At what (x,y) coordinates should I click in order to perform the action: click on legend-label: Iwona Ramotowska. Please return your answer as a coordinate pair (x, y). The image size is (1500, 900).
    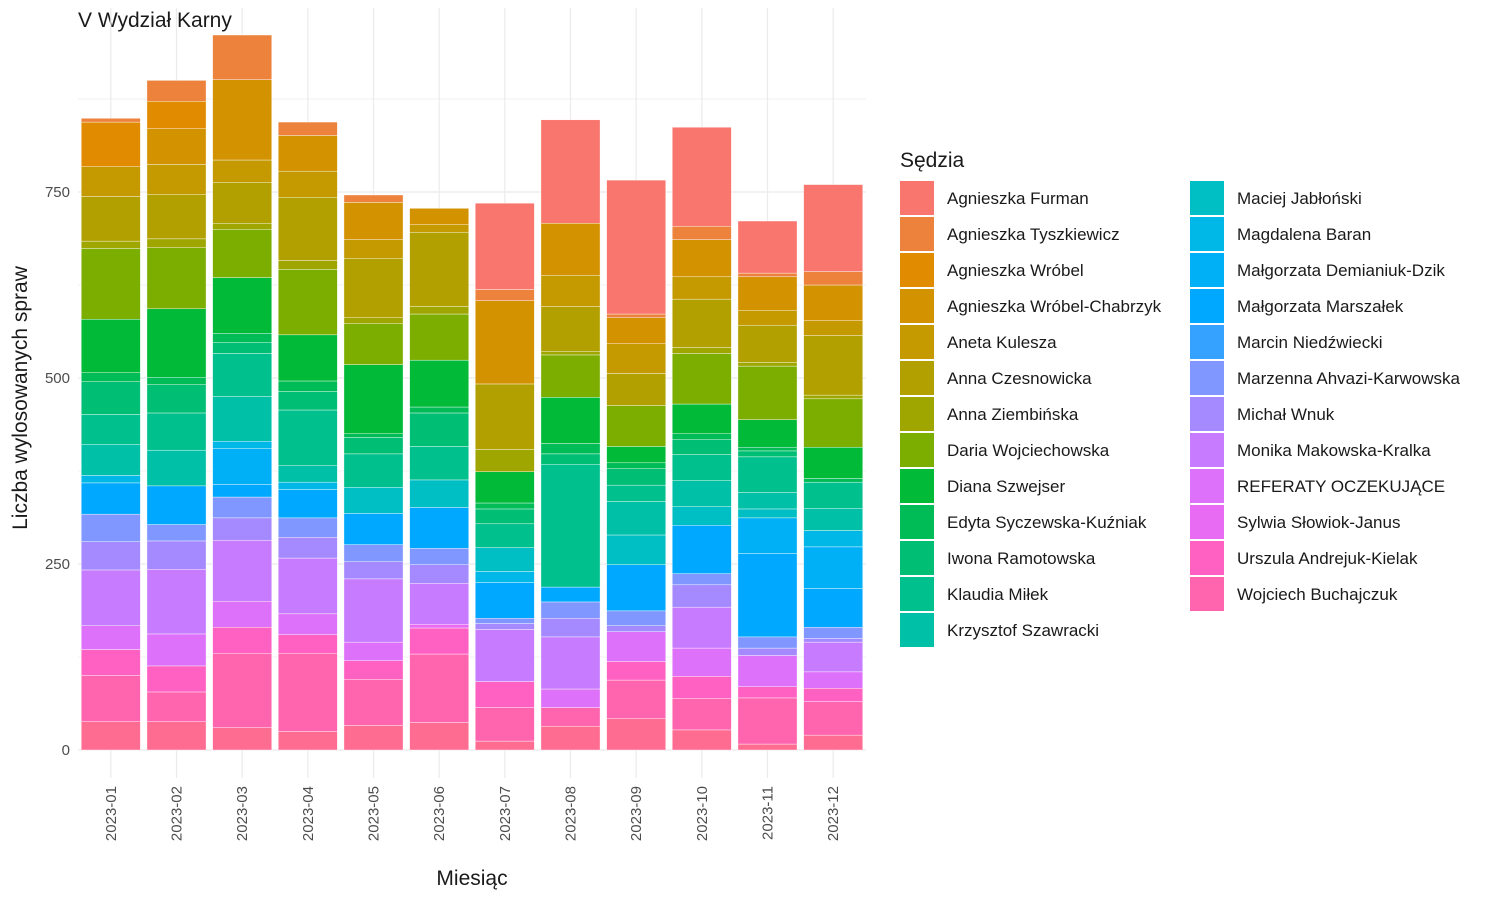
    Looking at the image, I should click on (1021, 558).